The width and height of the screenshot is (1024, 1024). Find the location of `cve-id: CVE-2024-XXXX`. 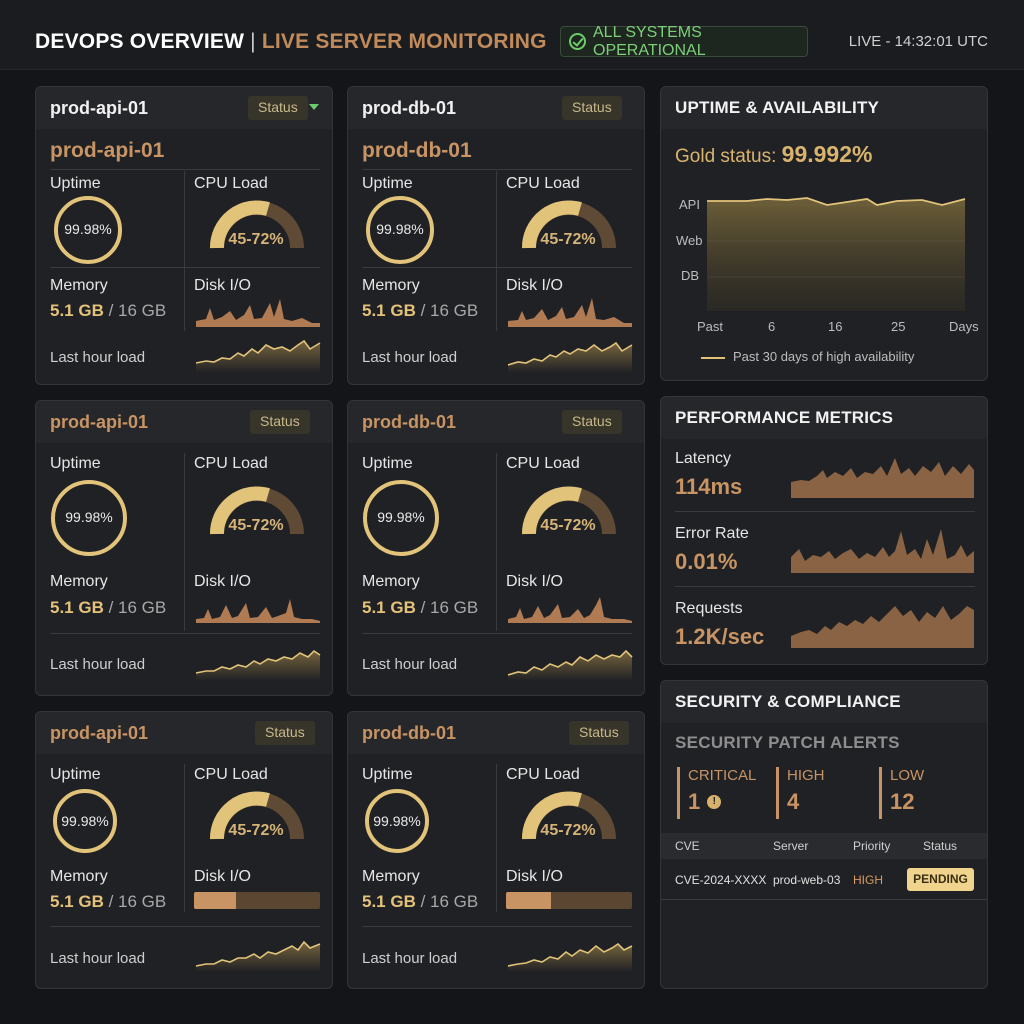

cve-id: CVE-2024-XXXX is located at coordinates (721, 880).